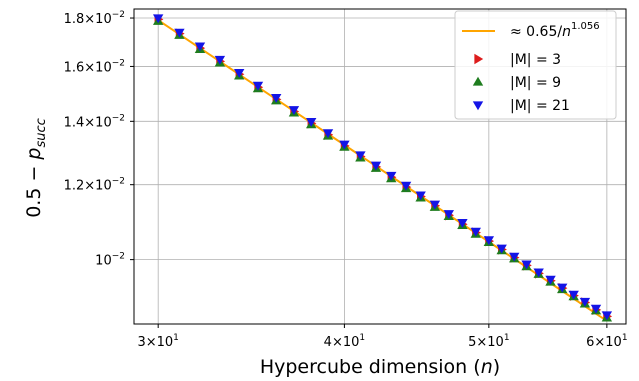  What do you see at coordinates (555, 30) in the screenshot?
I see `legend-fit-label: ≈ 0.65/n1.056` at bounding box center [555, 30].